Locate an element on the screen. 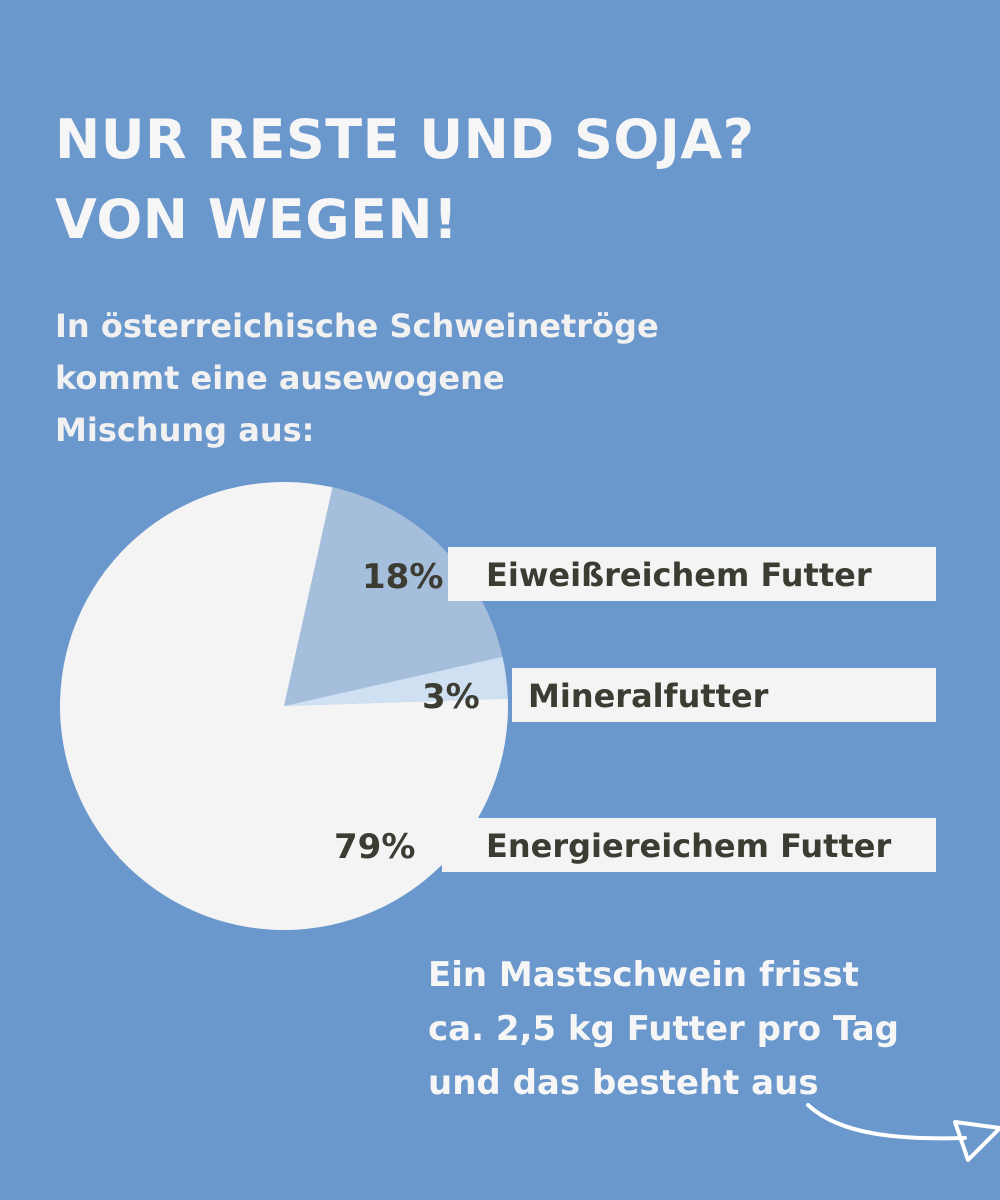 The image size is (1000, 1200). pie-slice-protein is located at coordinates (393, 596).